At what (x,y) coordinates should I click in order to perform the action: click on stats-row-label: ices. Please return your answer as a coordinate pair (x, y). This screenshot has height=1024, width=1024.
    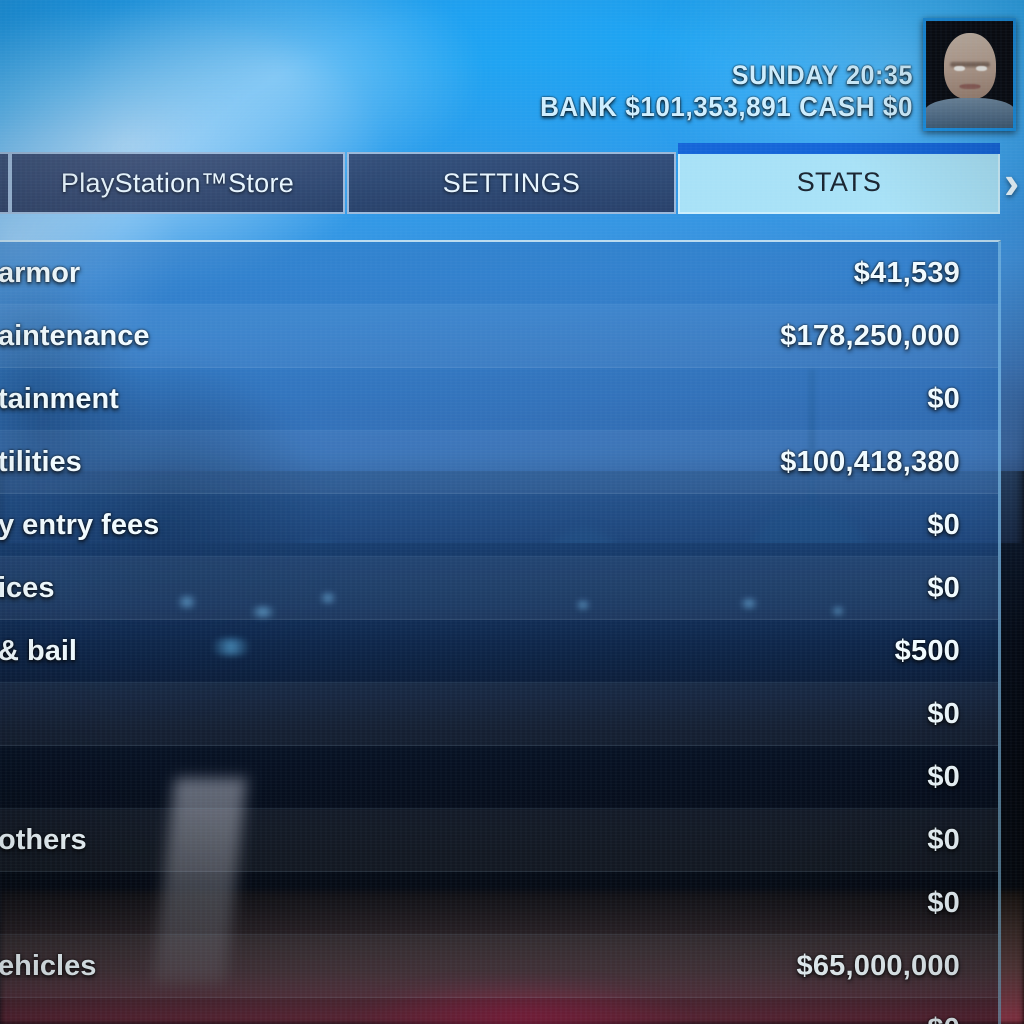
    Looking at the image, I should click on (27, 587).